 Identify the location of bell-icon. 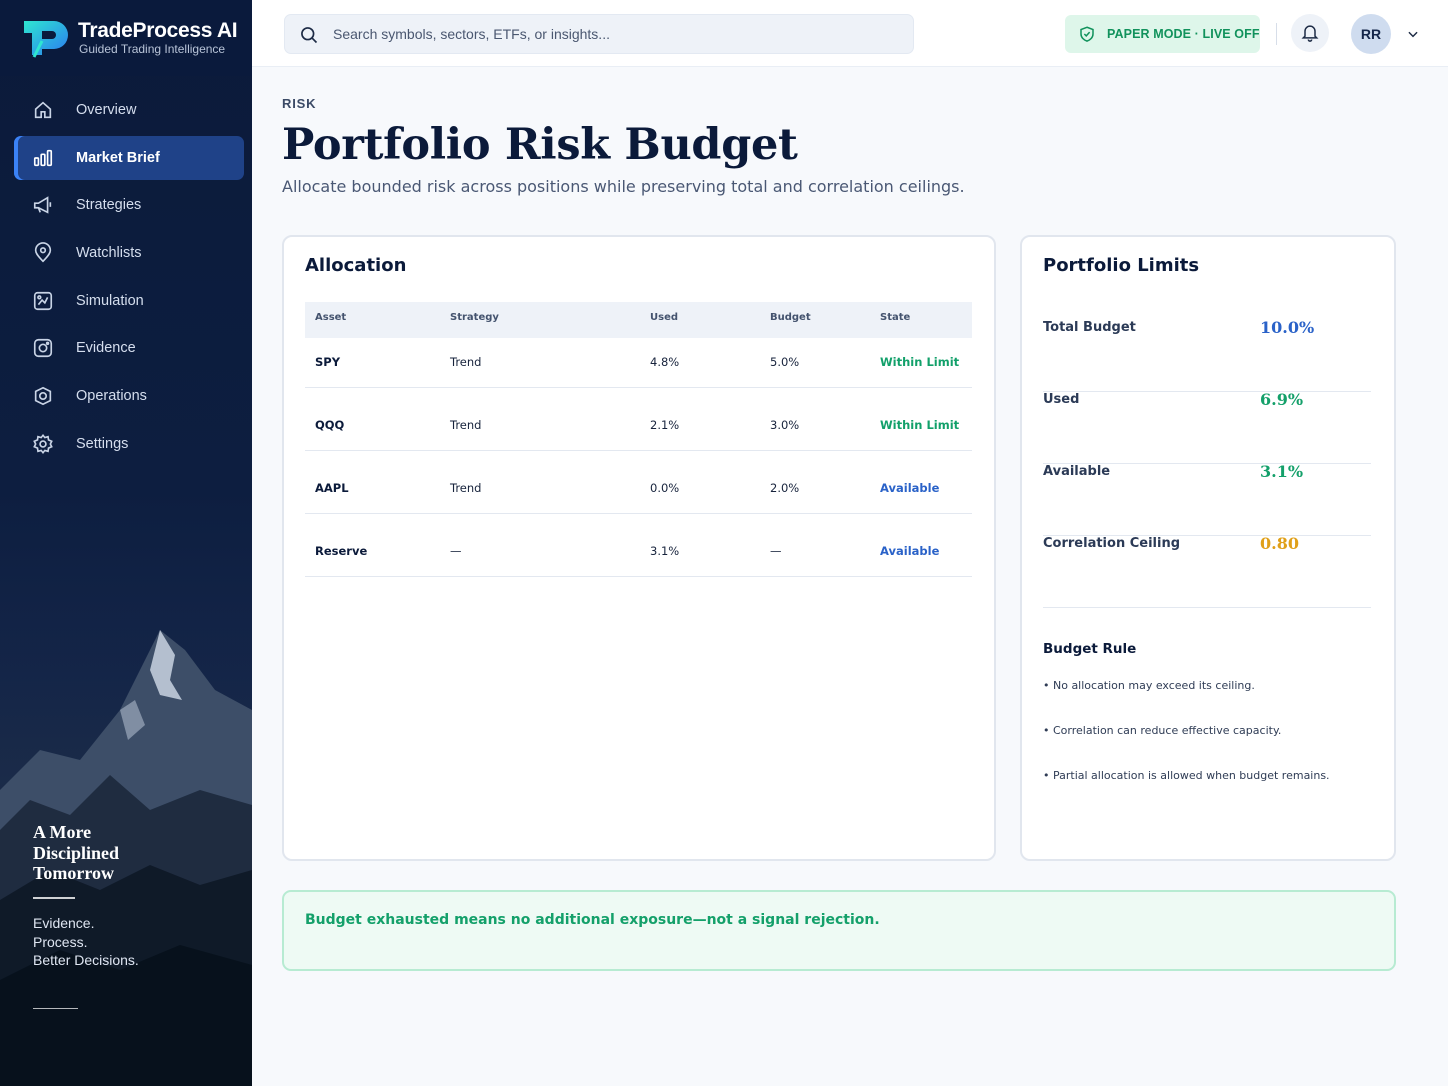
(1310, 33).